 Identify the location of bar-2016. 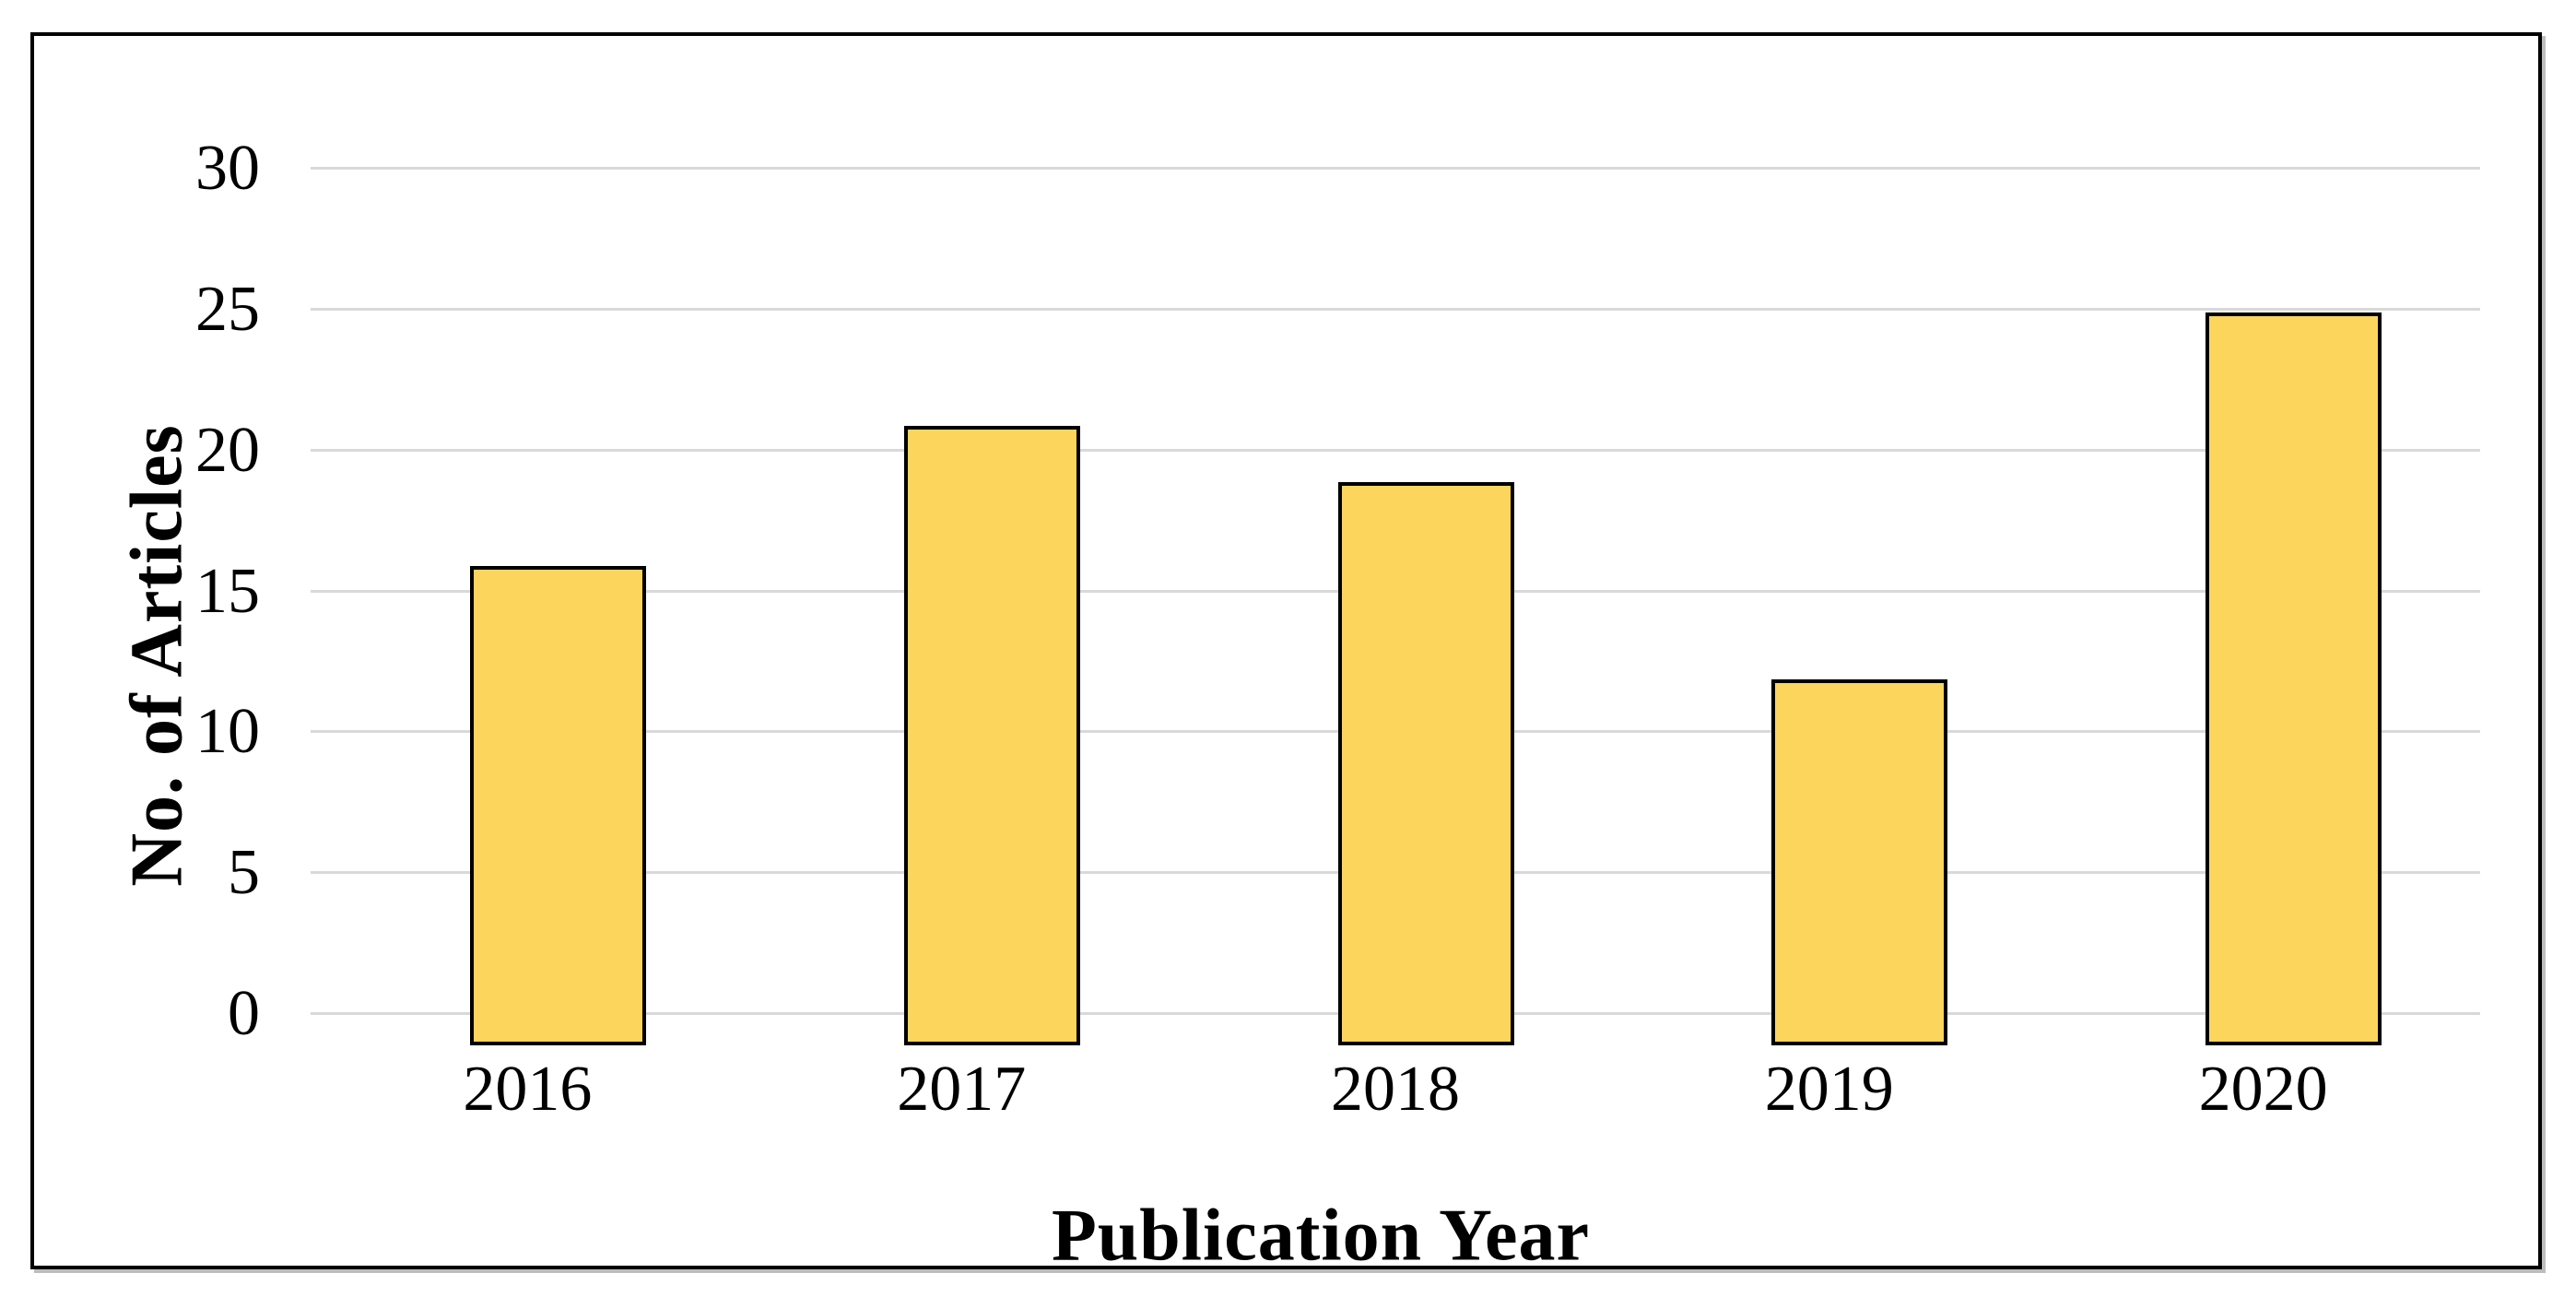
(557, 805).